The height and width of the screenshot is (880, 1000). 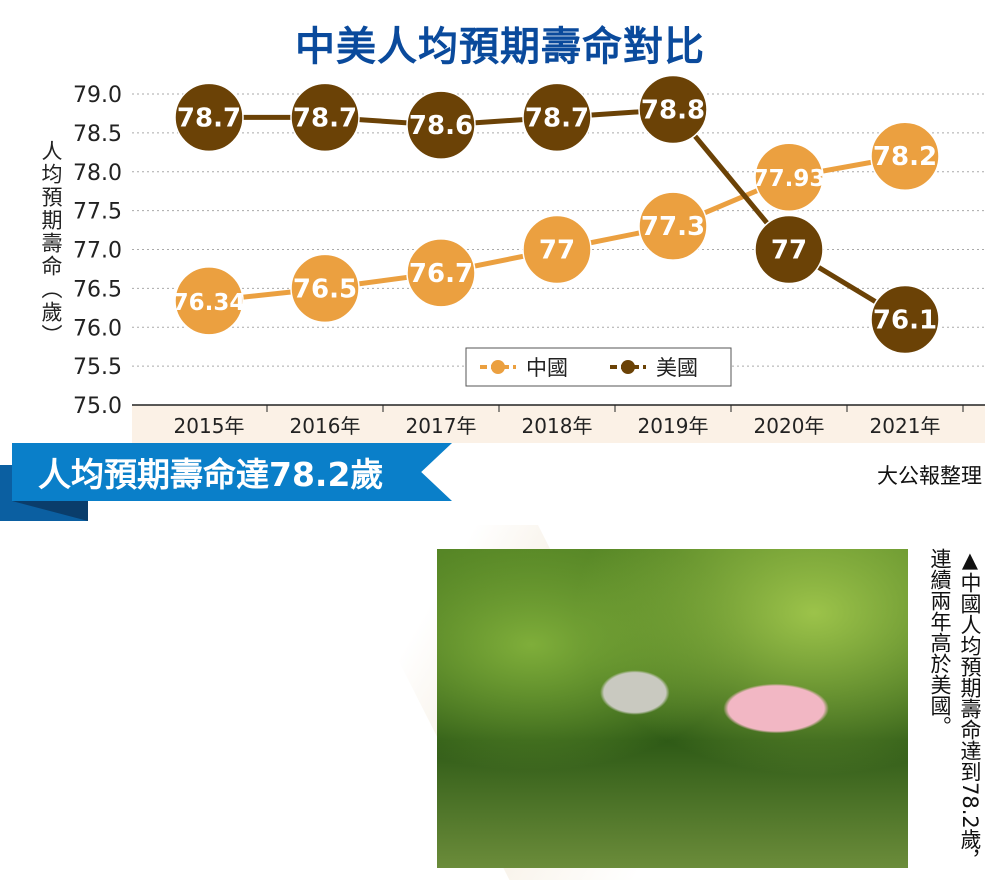 I want to click on y-tick-label: 77.5, so click(x=97, y=212).